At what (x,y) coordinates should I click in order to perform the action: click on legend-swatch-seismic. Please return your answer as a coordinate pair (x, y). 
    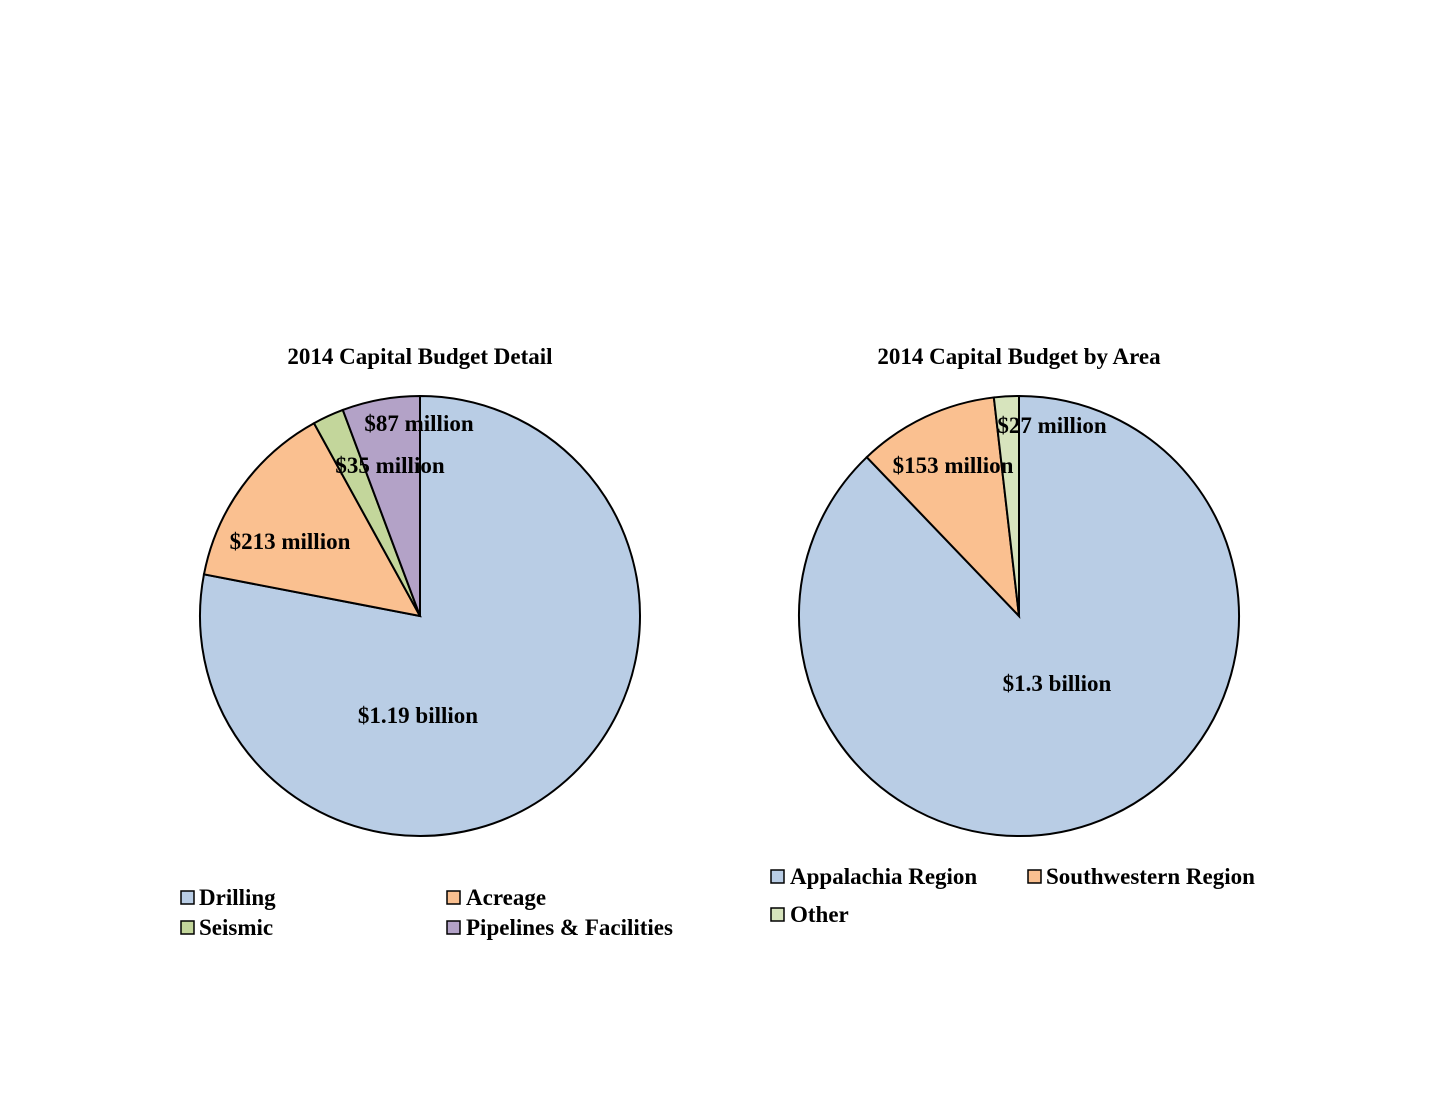
    Looking at the image, I should click on (187, 927).